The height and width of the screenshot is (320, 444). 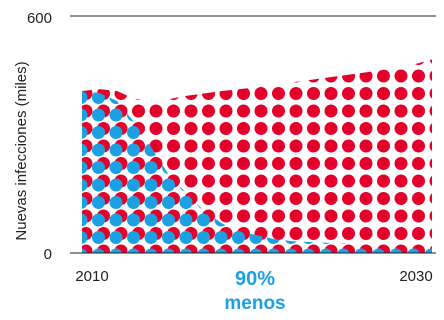 I want to click on blue-dot-2022, so click(x=291, y=45).